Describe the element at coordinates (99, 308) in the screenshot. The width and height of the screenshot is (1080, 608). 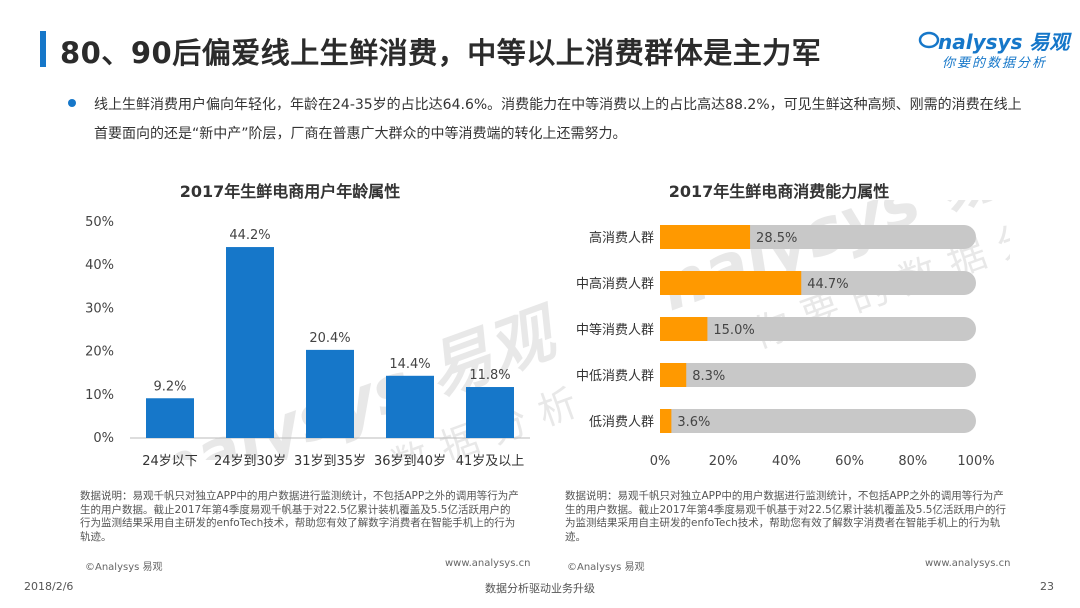
I see `y-tick-label: 30%` at that location.